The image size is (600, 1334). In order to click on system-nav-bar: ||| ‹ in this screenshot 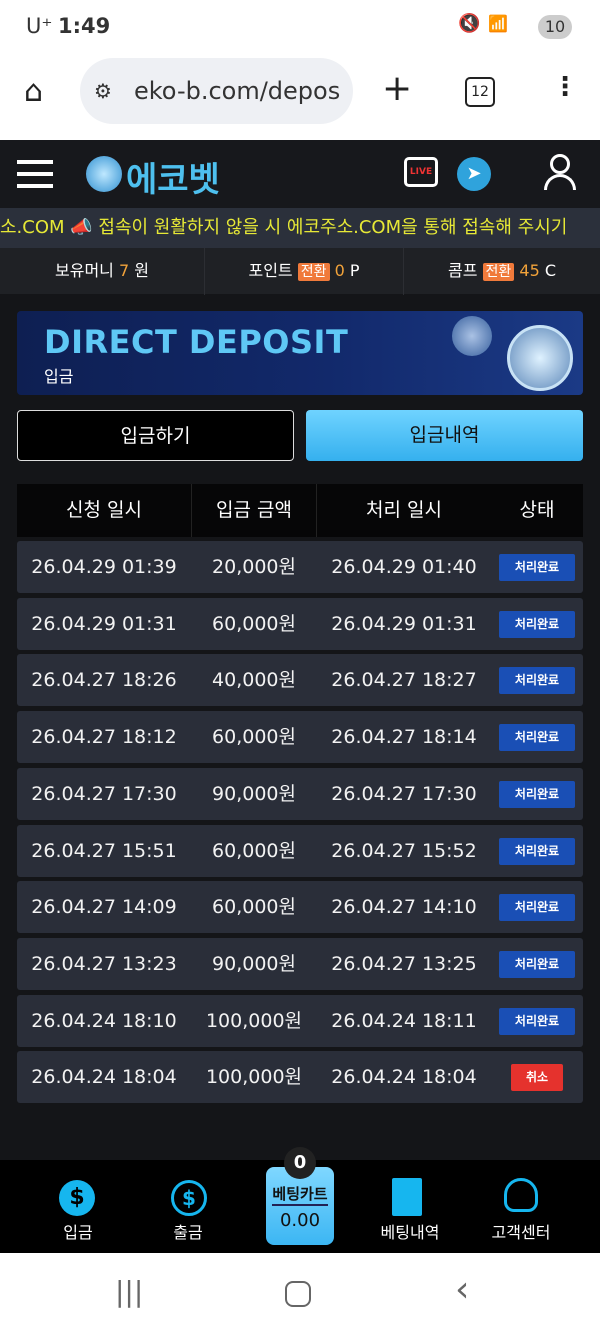, I will do `click(300, 1293)`.